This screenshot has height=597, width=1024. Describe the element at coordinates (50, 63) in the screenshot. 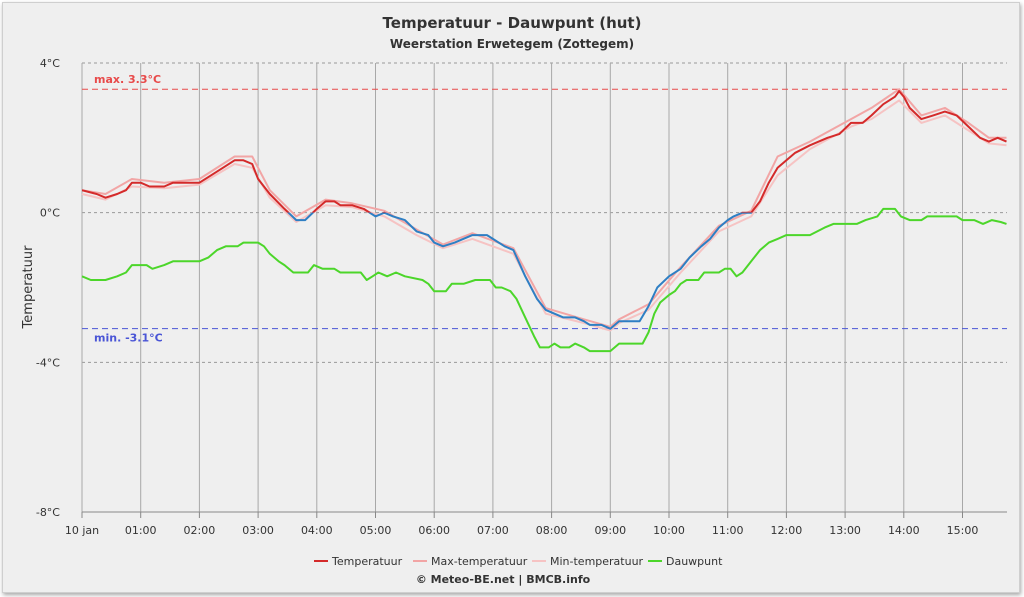

I see `y-tick-label: 4°C` at that location.